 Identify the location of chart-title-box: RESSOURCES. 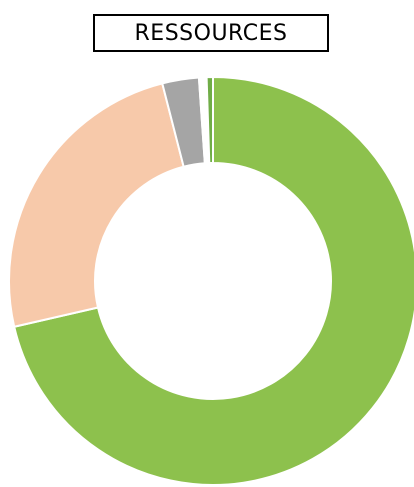
(211, 33).